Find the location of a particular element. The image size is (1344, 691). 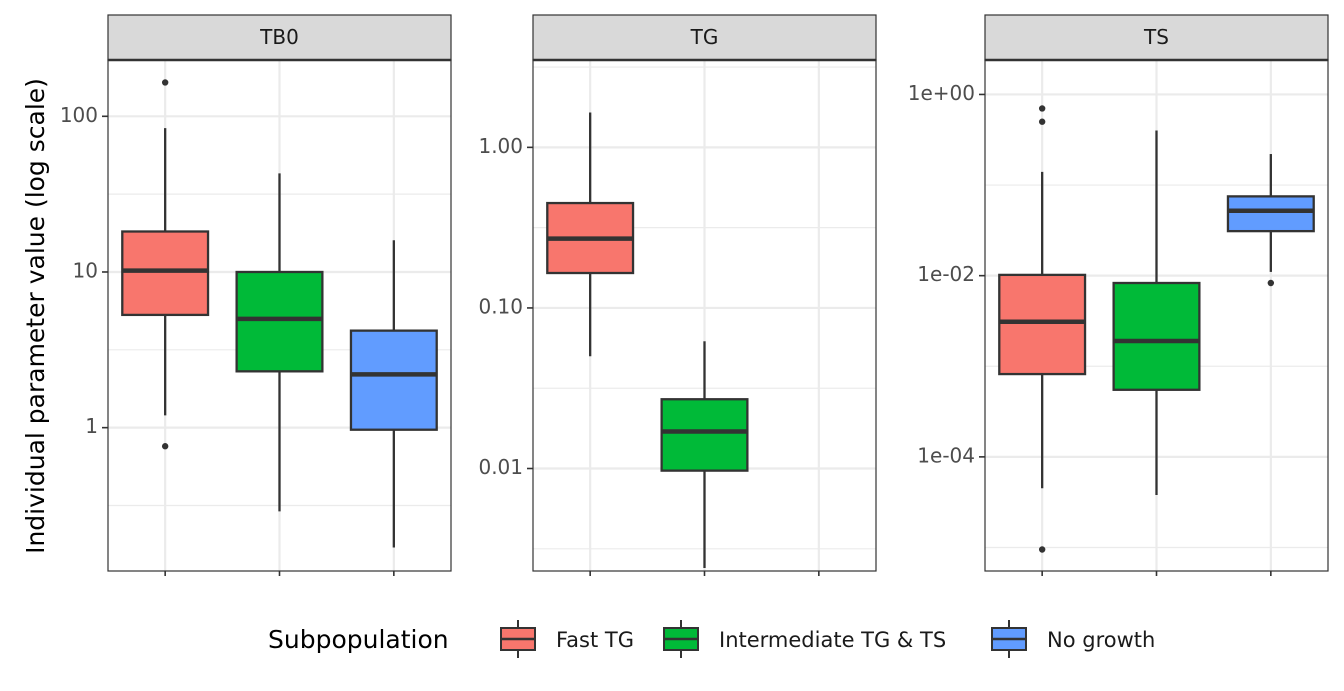

y-tick-label: 1e-02 is located at coordinates (946, 274).